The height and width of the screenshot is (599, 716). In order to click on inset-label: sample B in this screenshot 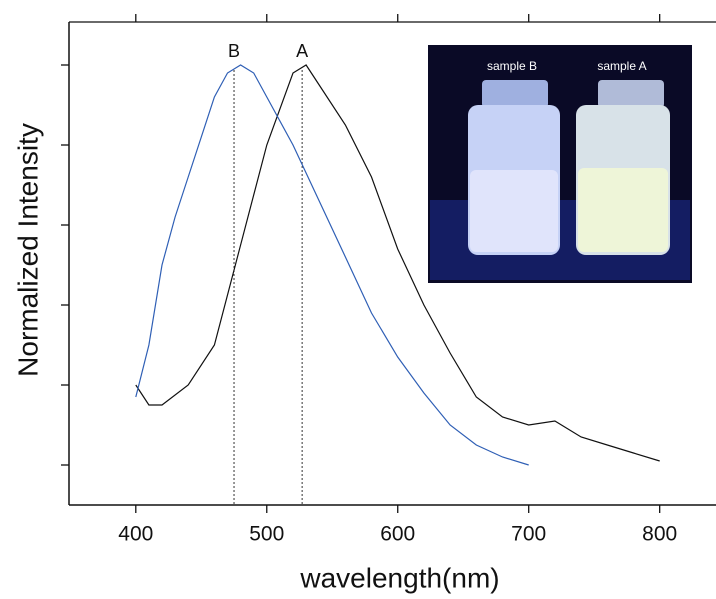, I will do `click(512, 66)`.